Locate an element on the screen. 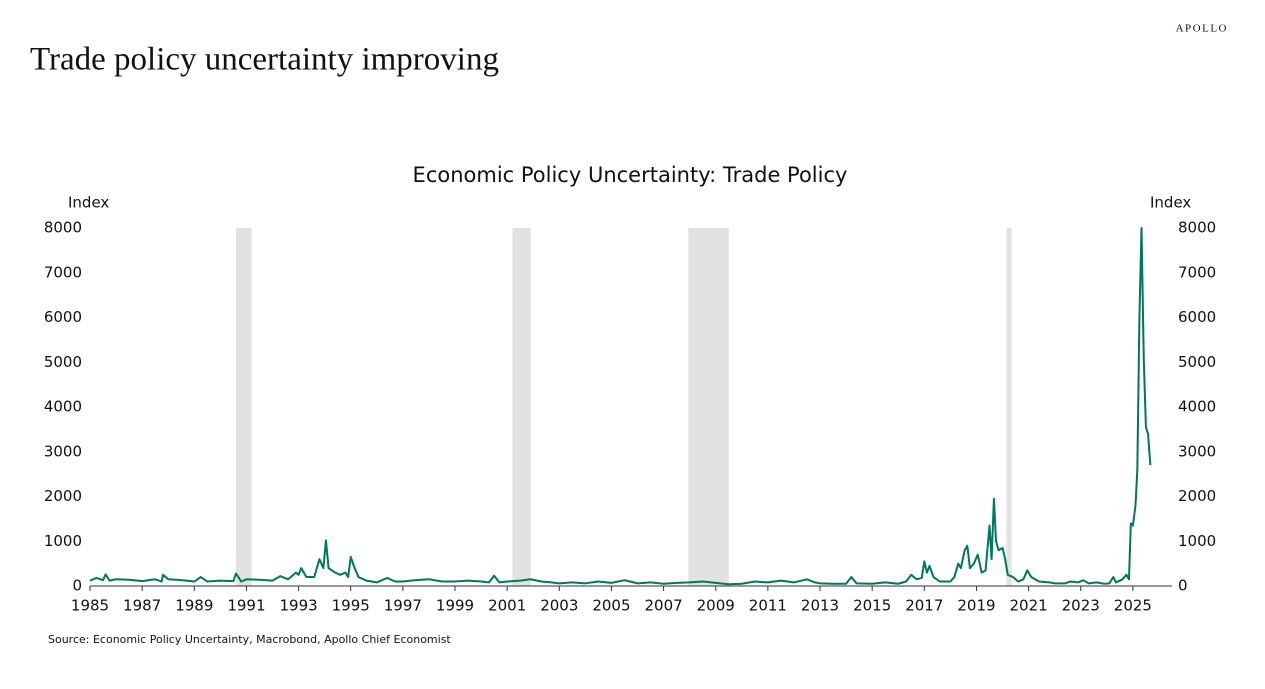  y-axis-label: Index is located at coordinates (88, 203).